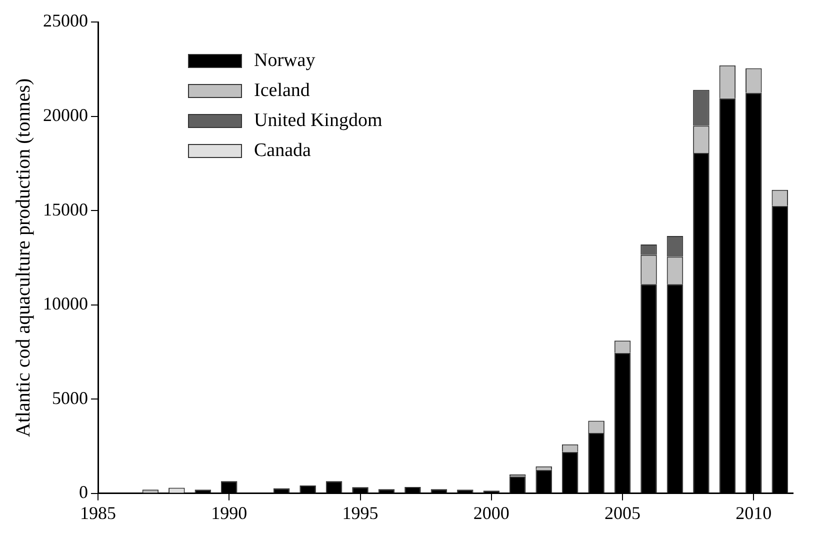  Describe the element at coordinates (98, 512) in the screenshot. I see `x-tick-label: 1985` at that location.